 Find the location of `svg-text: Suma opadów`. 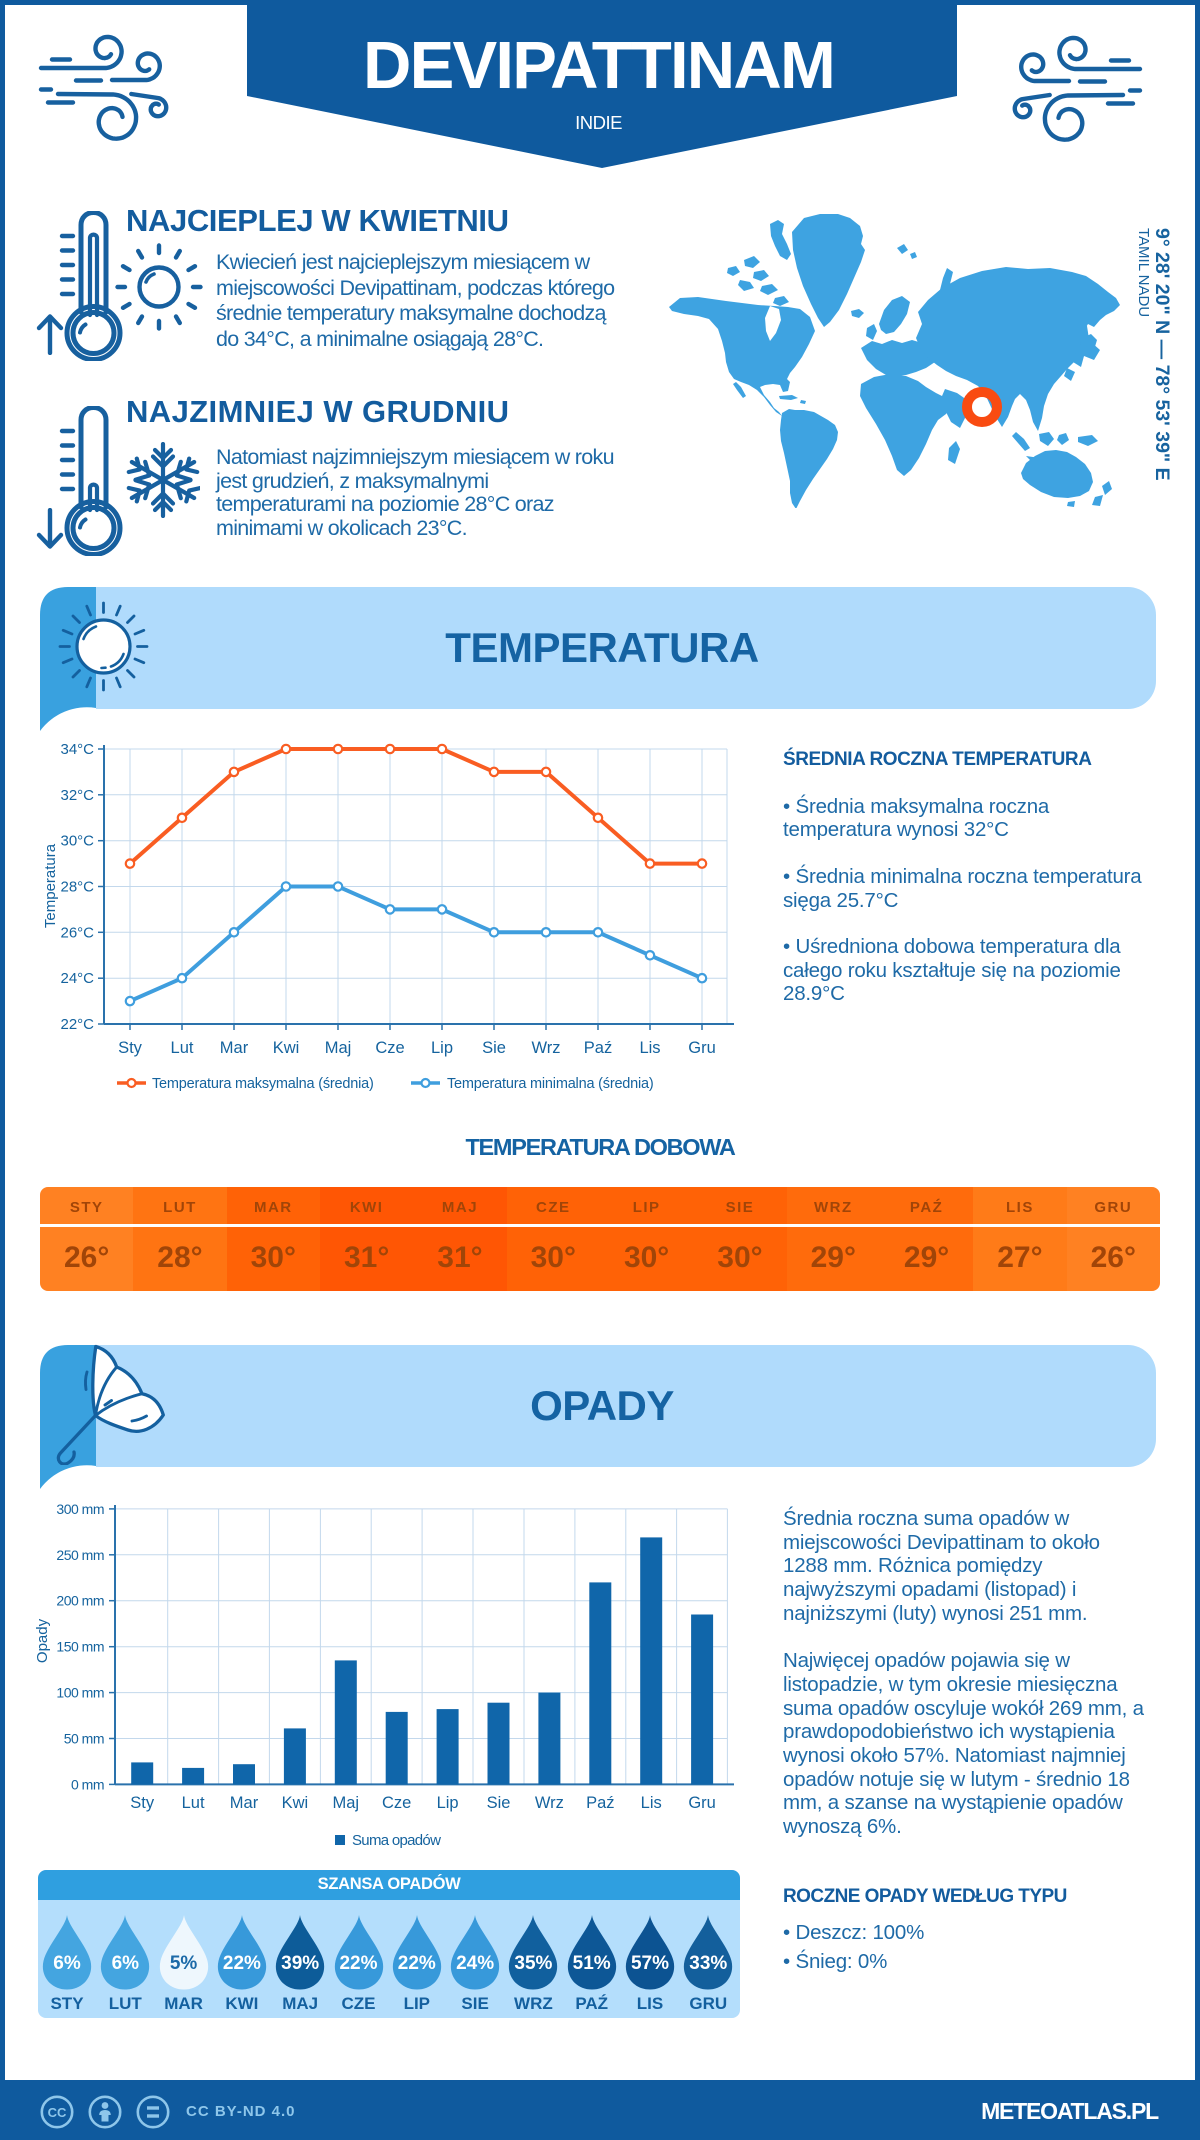

svg-text: Suma opadów is located at coordinates (396, 1840).